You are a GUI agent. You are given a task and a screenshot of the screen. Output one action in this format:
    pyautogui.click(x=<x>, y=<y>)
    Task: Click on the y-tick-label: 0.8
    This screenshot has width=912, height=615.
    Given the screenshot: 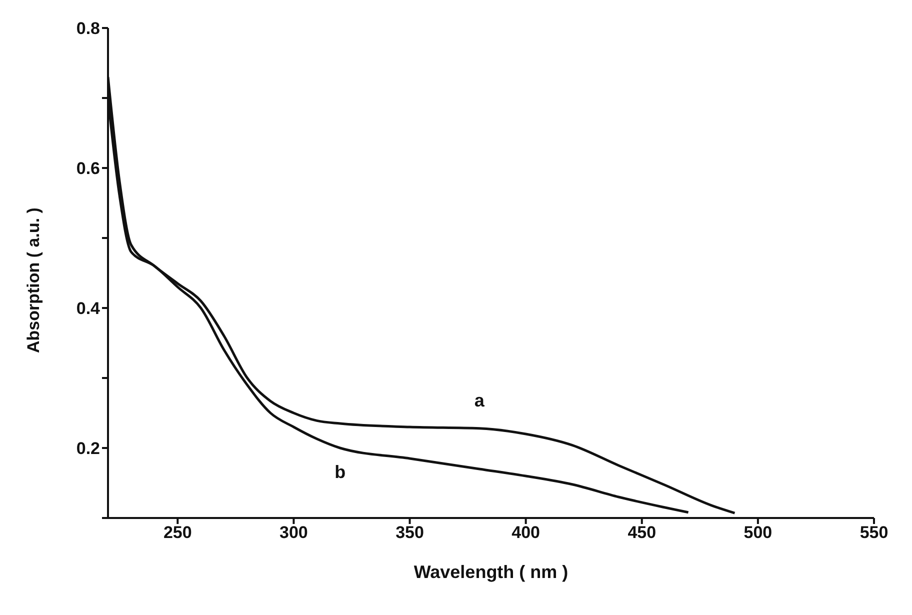 What is the action you would take?
    pyautogui.click(x=88, y=28)
    